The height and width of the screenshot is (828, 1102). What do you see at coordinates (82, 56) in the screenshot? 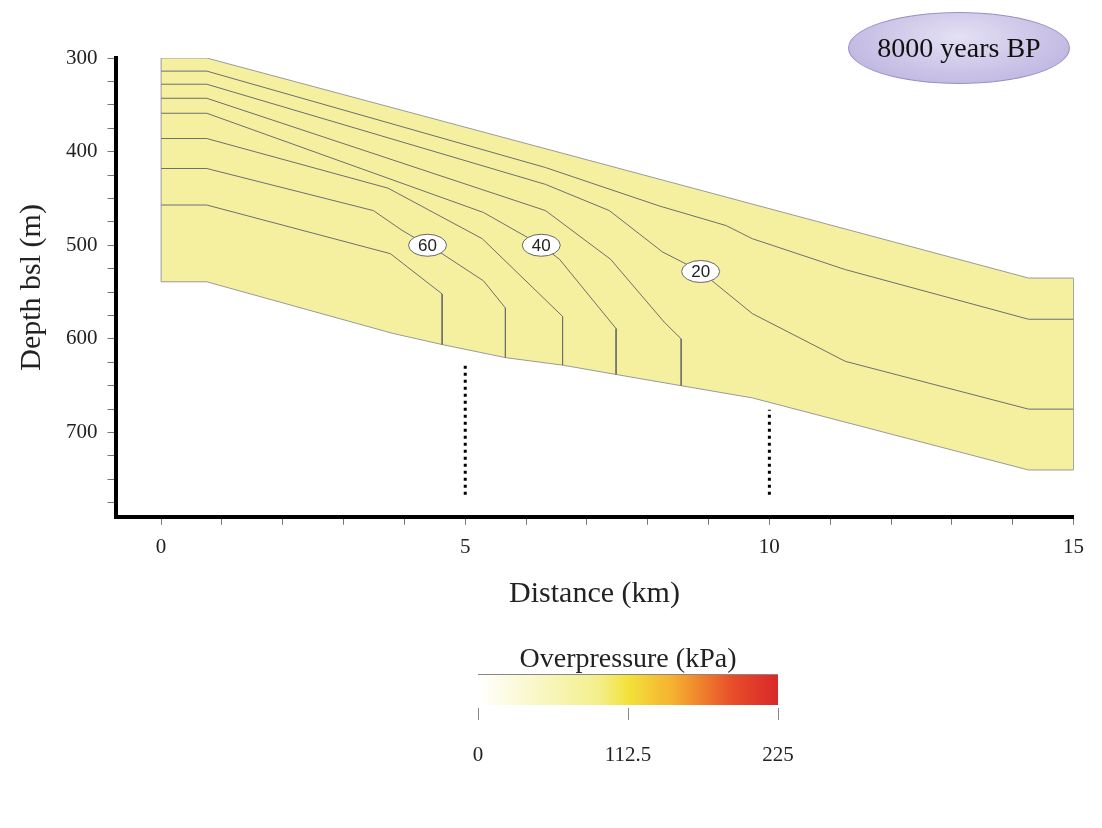
I see `y-tick-label: 300` at bounding box center [82, 56].